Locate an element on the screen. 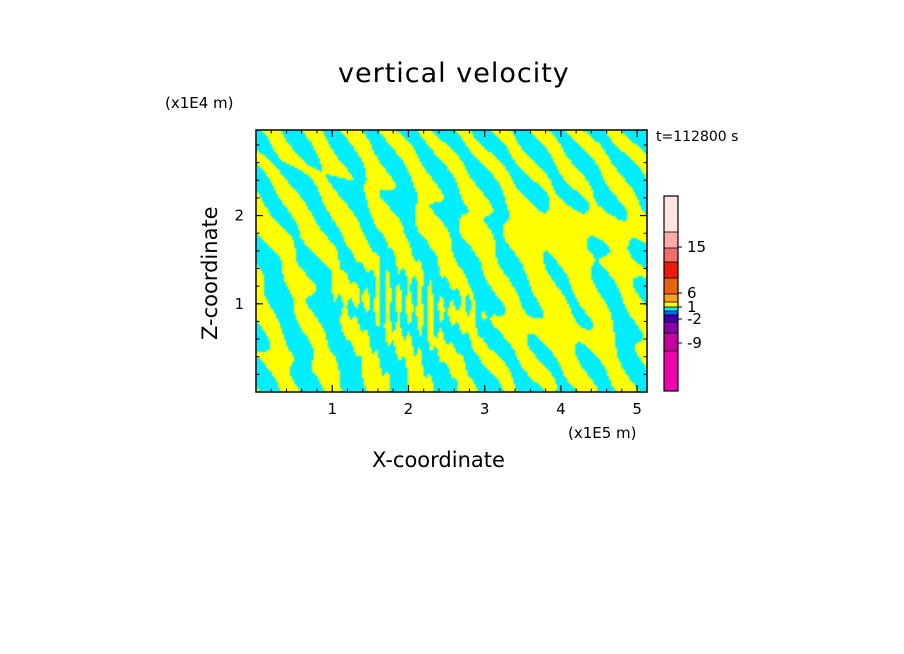  y-axis-unit: (x1E4 m) is located at coordinates (199, 103).